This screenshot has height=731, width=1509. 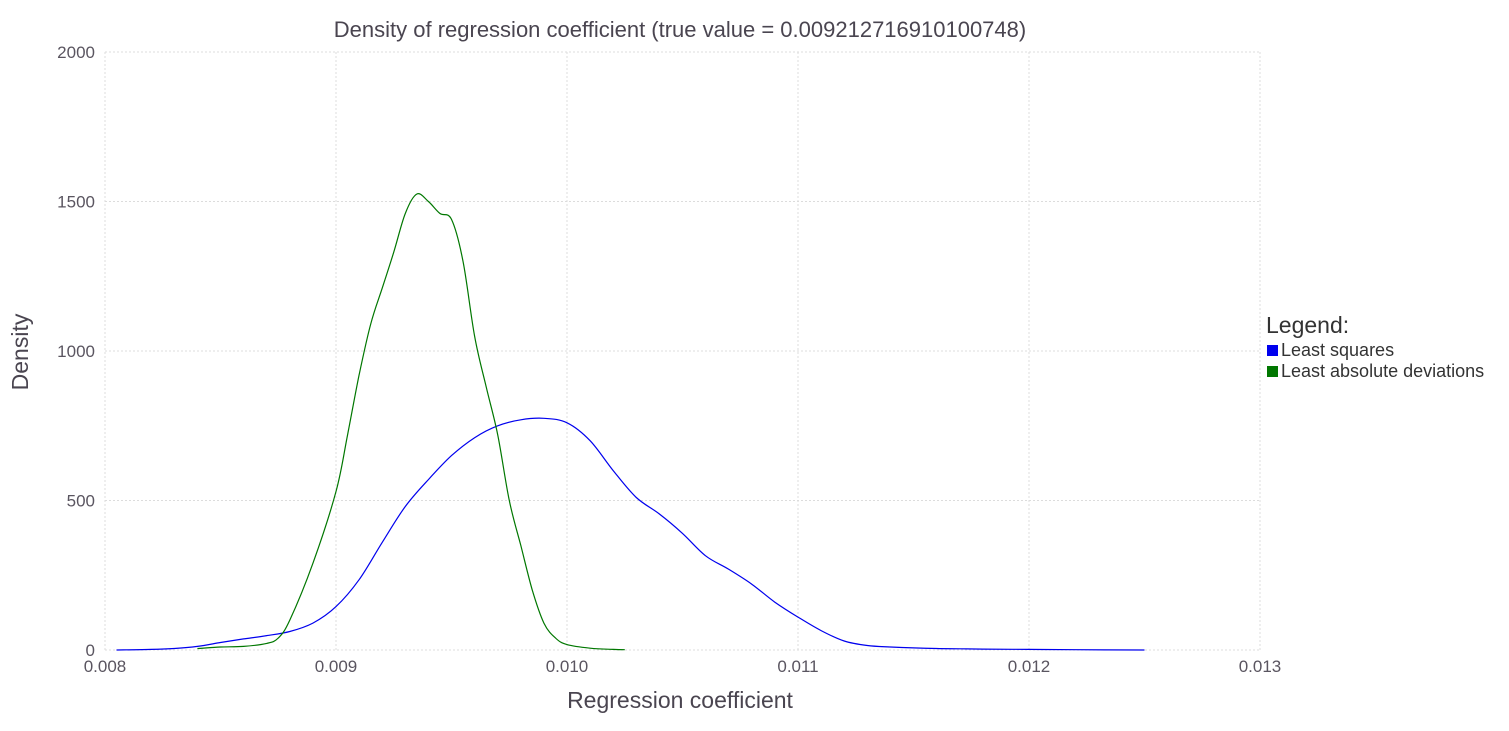 What do you see at coordinates (1029, 666) in the screenshot?
I see `x-tick-label: 0.012` at bounding box center [1029, 666].